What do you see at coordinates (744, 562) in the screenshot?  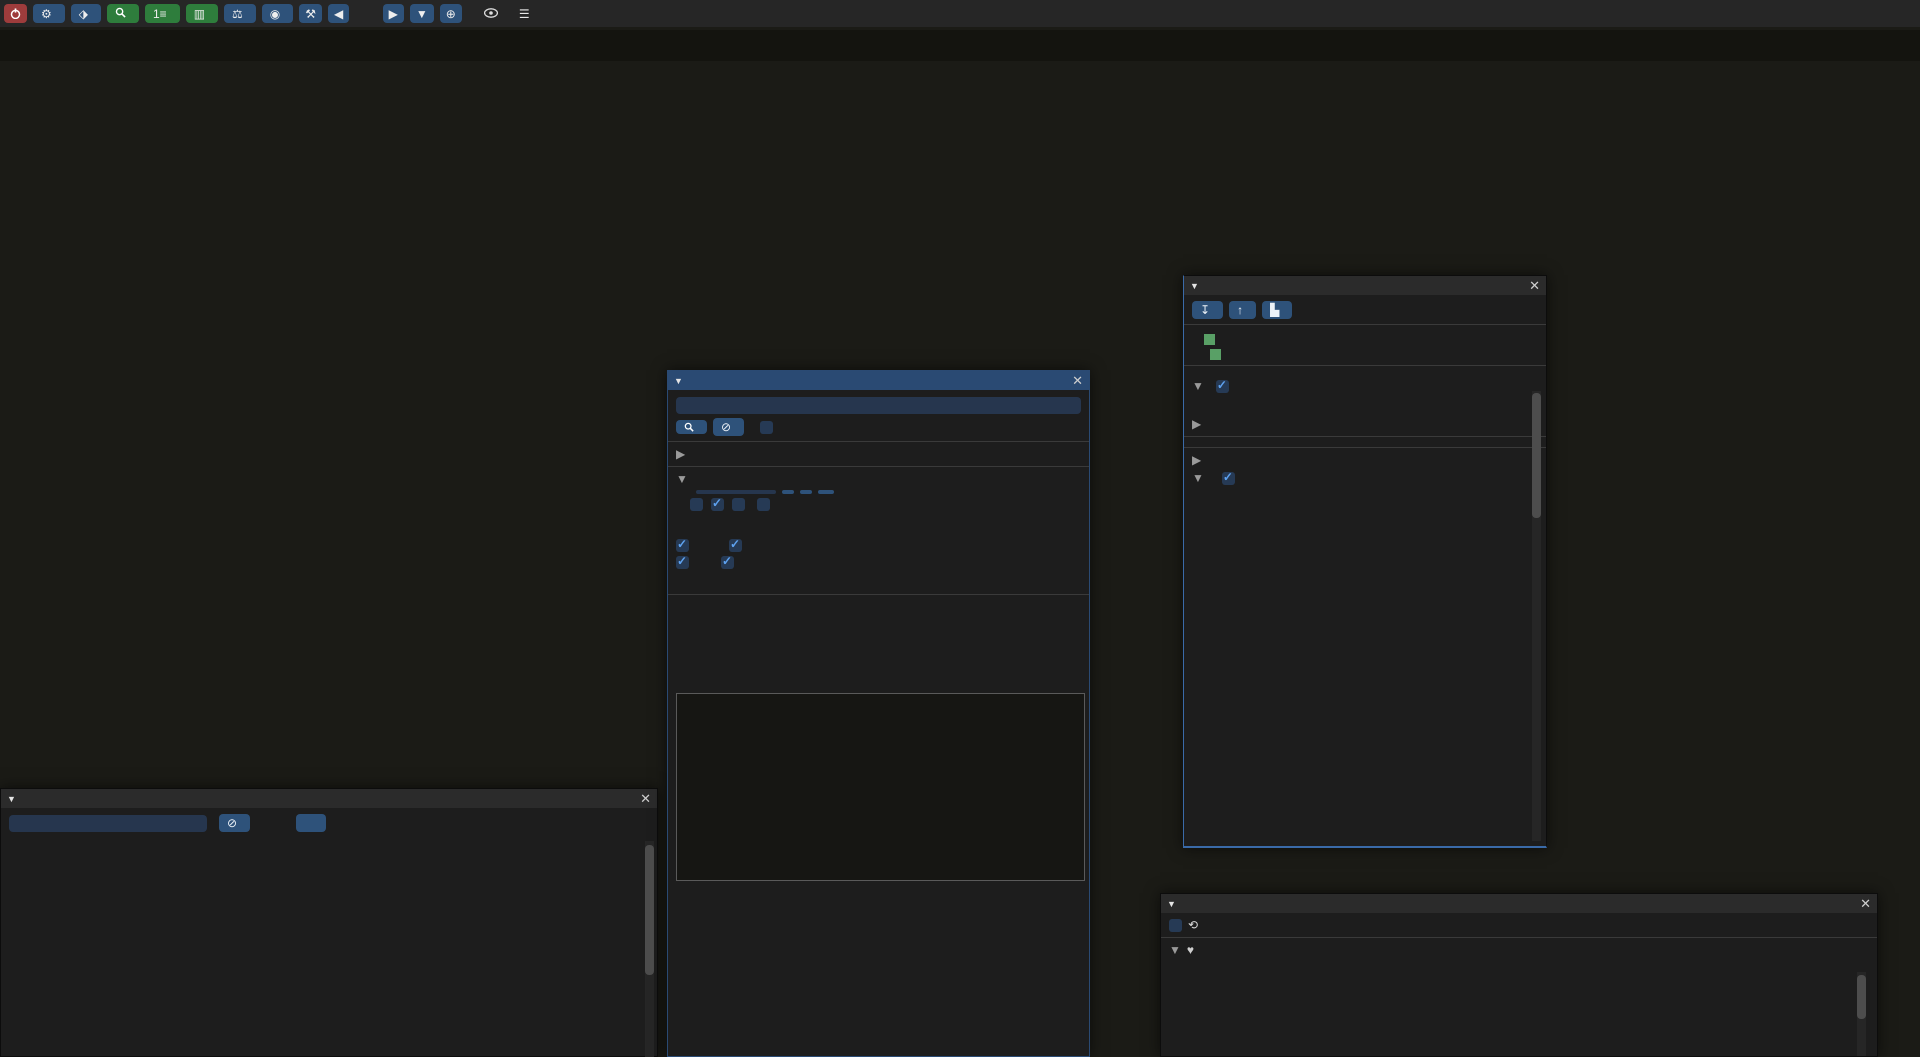 I see `group-median-swatch` at bounding box center [744, 562].